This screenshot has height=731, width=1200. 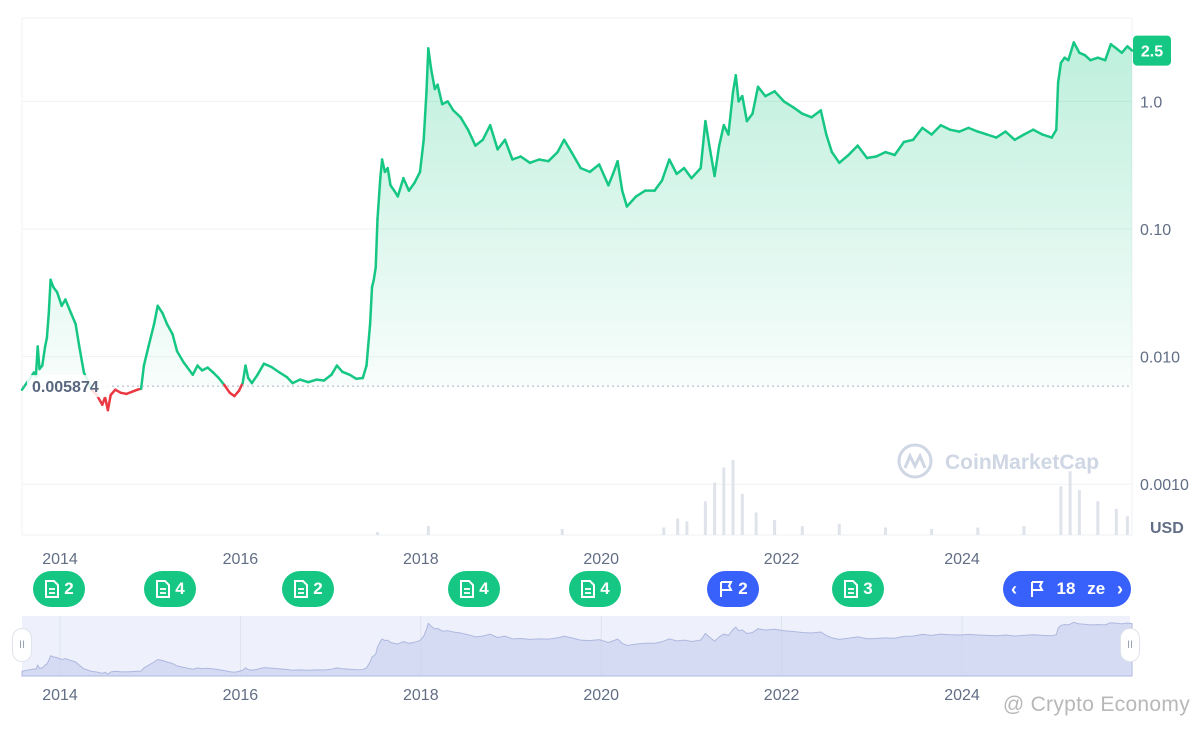 What do you see at coordinates (511, 559) in the screenshot?
I see `x-axis: 2014 2016 2018 2020 2022 2024` at bounding box center [511, 559].